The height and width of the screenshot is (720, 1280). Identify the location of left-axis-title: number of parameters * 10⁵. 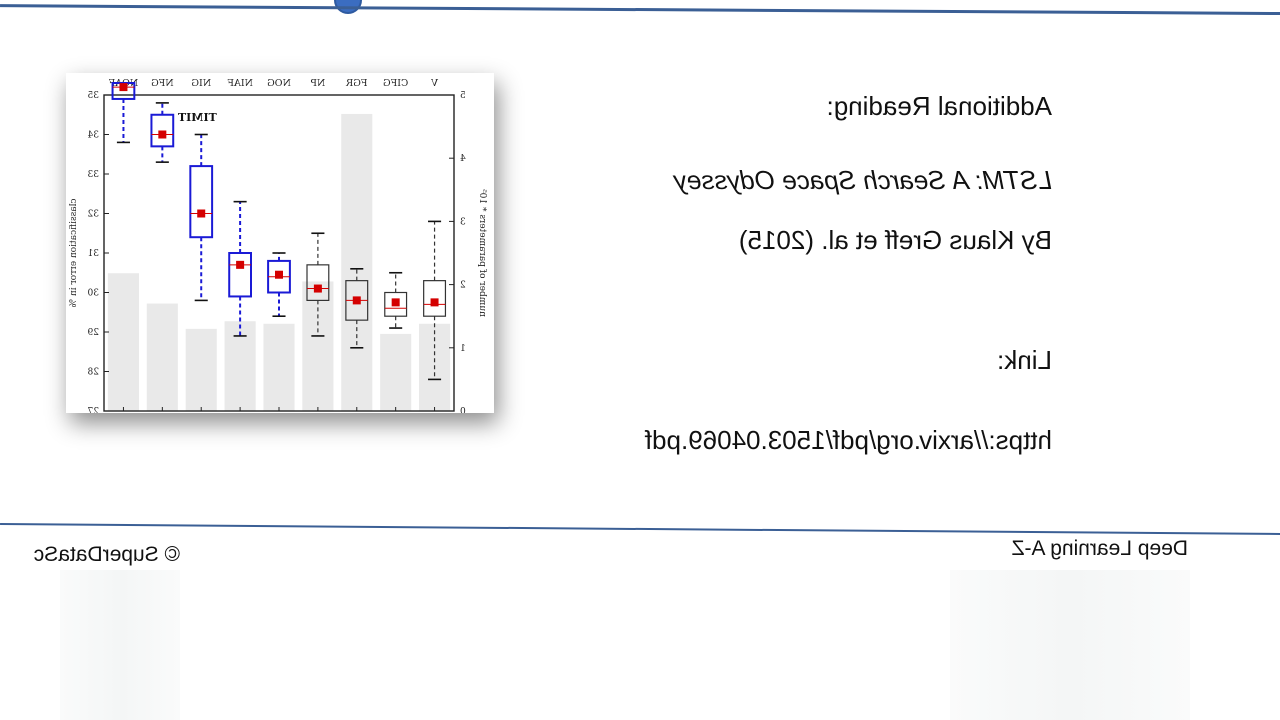
(482, 253).